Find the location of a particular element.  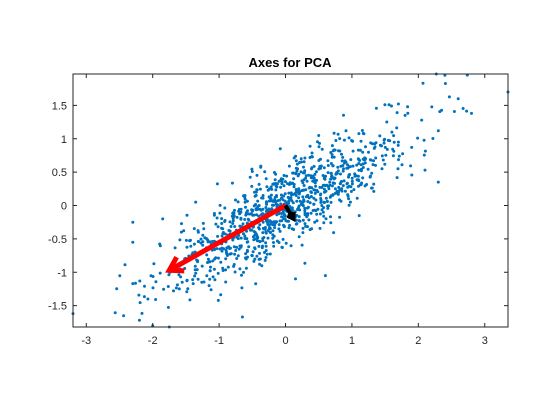

x-tick-label: -3 is located at coordinates (86, 341).